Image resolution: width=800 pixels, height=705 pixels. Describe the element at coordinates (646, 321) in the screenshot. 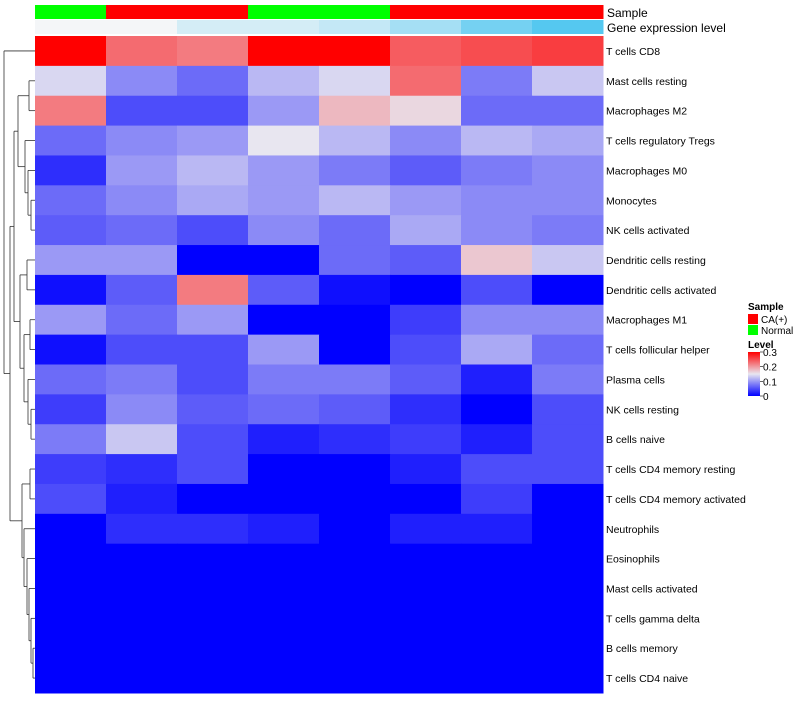

I see `row-label: Macrophages M1` at that location.